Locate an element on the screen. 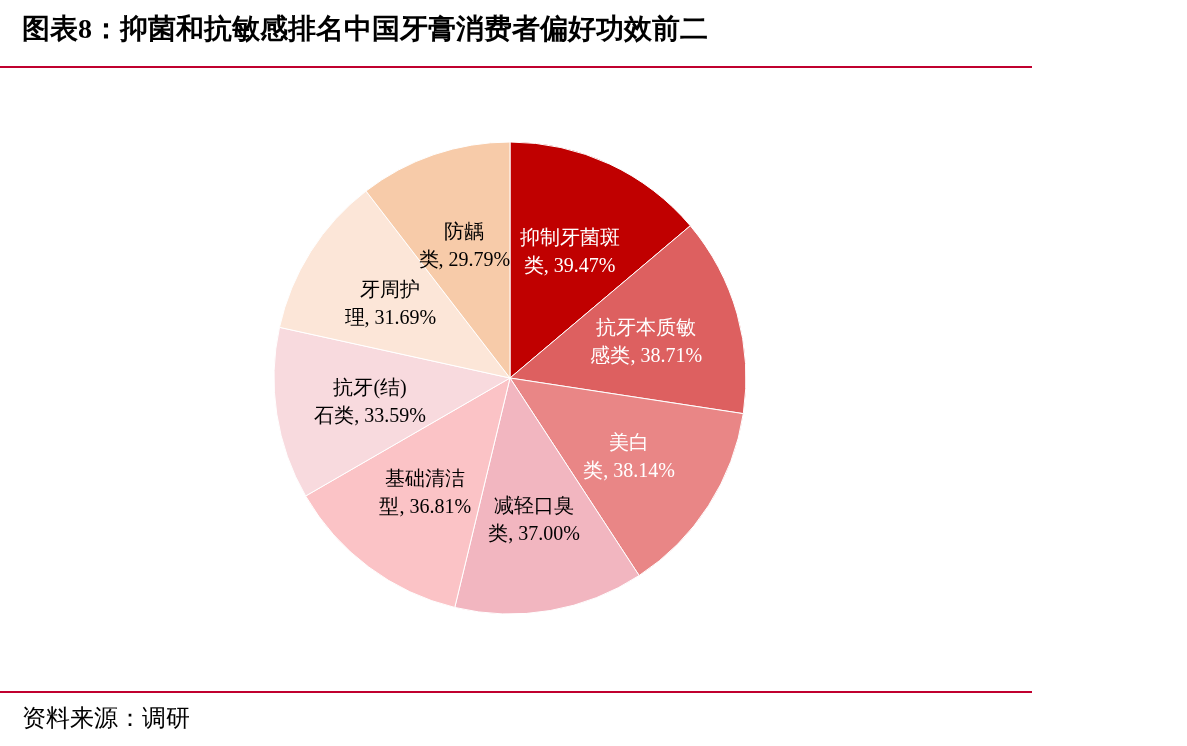  chart-title: 图表8：抑菌和抗敏感排名中国牙膏消费者偏好功效前二 is located at coordinates (365, 28).